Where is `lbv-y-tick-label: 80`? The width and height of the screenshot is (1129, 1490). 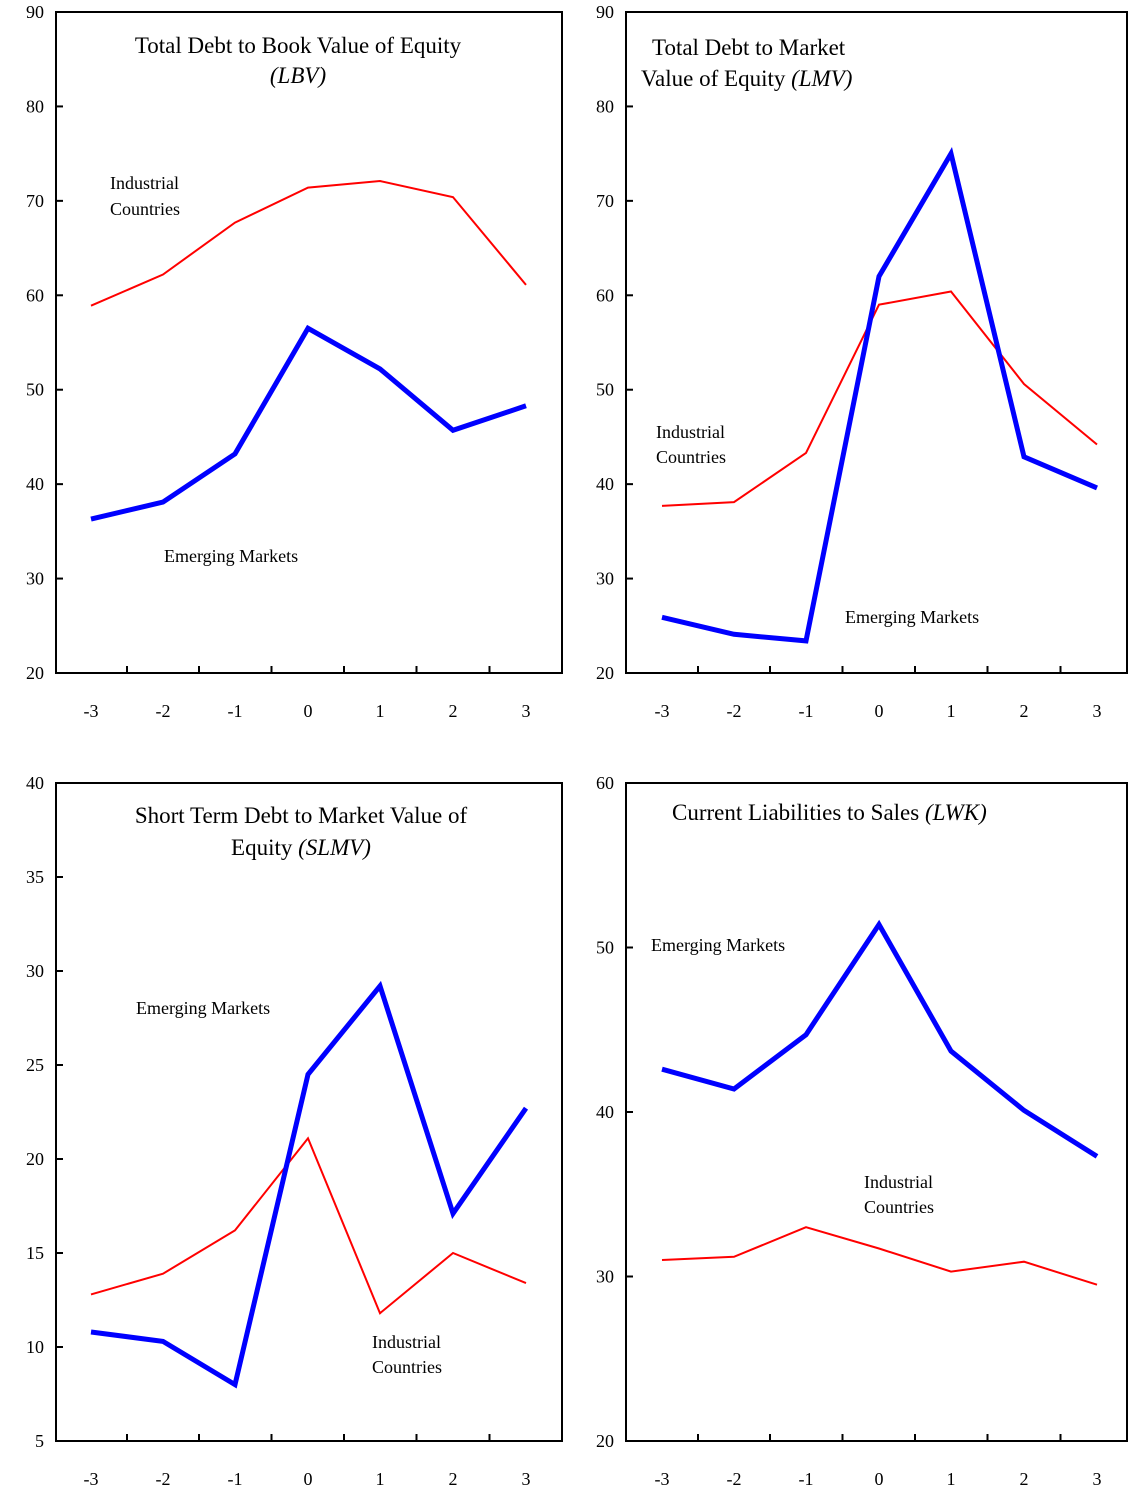 lbv-y-tick-label: 80 is located at coordinates (35, 106).